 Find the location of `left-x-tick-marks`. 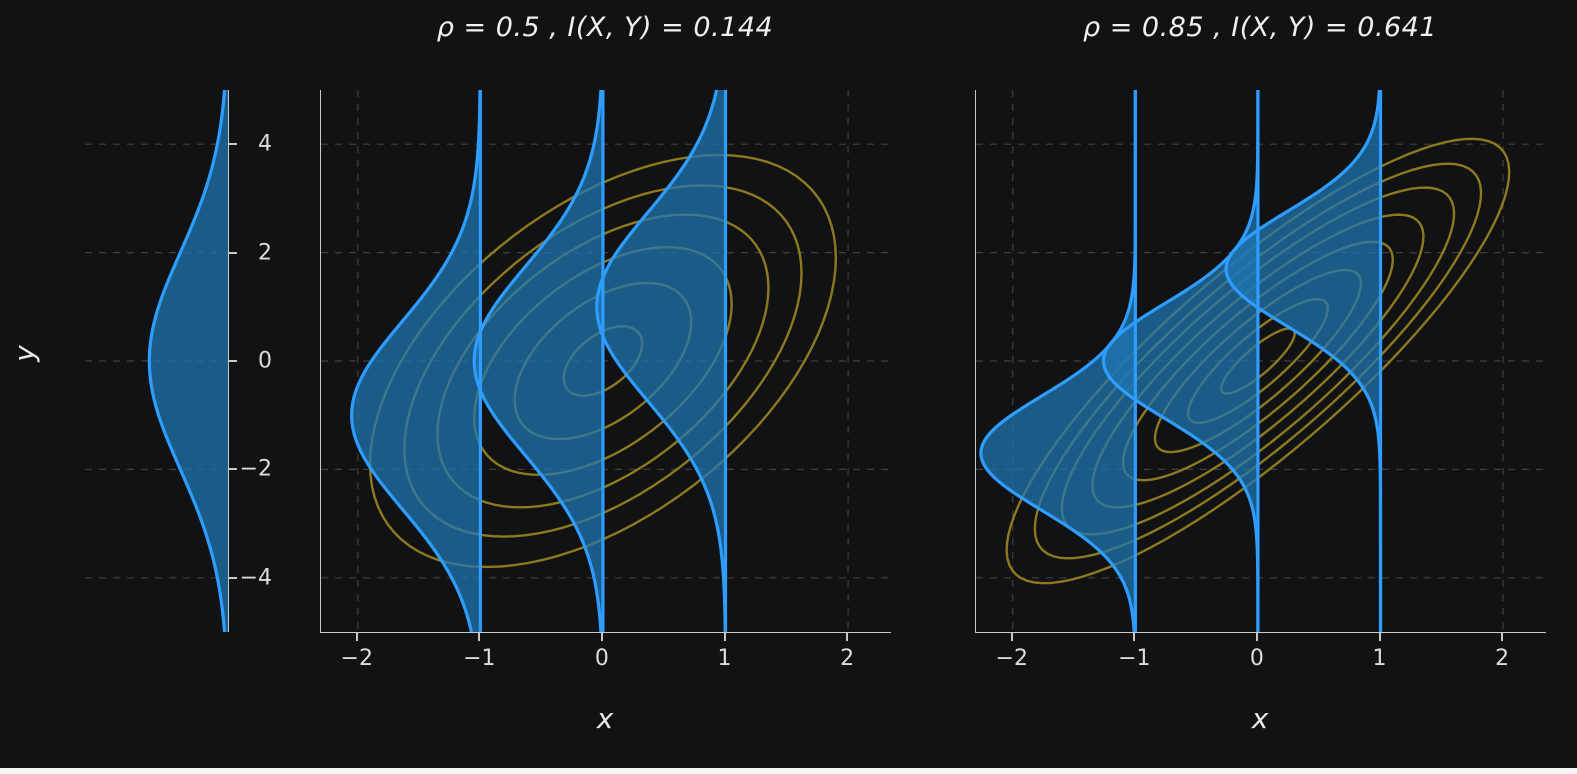

left-x-tick-marks is located at coordinates (605, 637).